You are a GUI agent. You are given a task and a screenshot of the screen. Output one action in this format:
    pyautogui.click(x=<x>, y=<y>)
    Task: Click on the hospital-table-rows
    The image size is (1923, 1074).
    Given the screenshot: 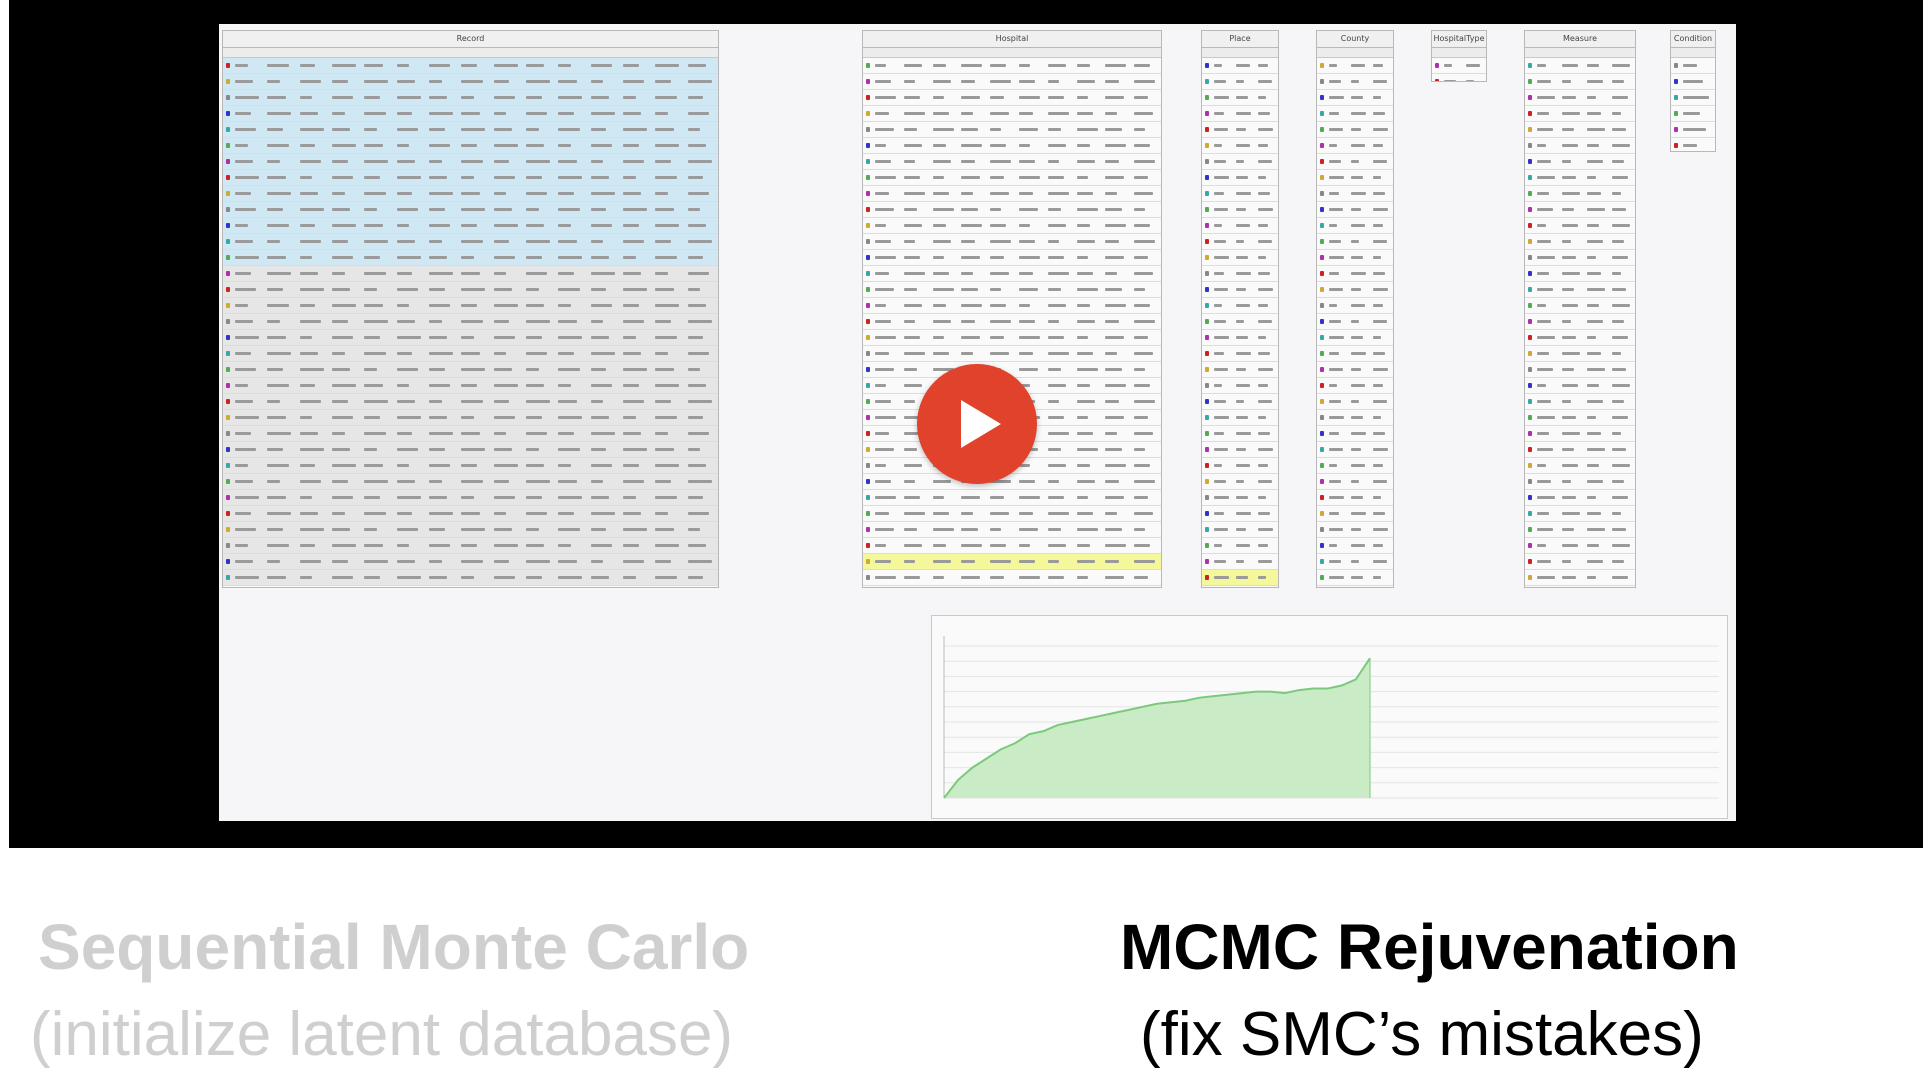 What is the action you would take?
    pyautogui.click(x=1012, y=322)
    